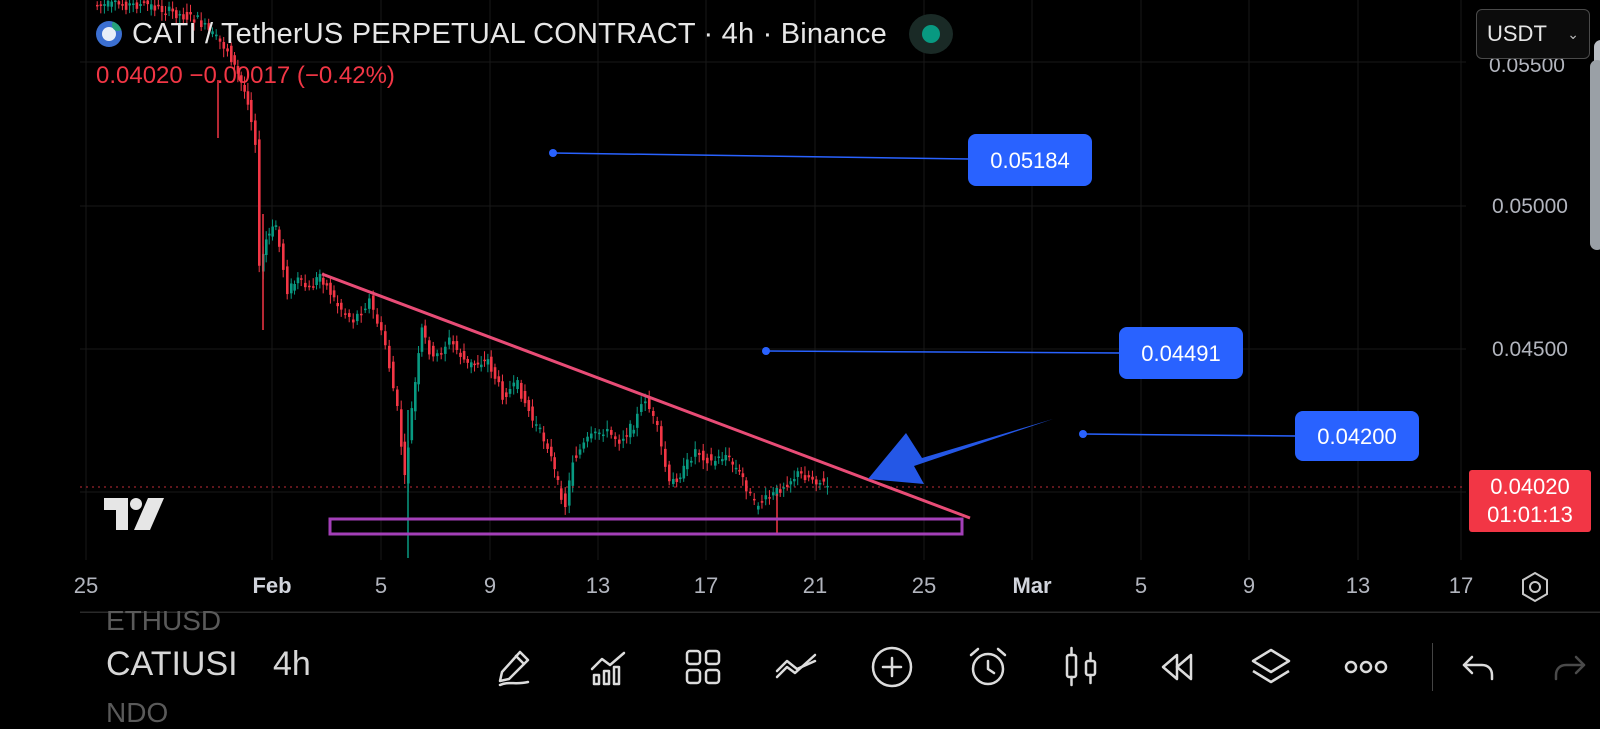 The image size is (1600, 729). What do you see at coordinates (1249, 585) in the screenshot?
I see `time-axis-label: 9` at bounding box center [1249, 585].